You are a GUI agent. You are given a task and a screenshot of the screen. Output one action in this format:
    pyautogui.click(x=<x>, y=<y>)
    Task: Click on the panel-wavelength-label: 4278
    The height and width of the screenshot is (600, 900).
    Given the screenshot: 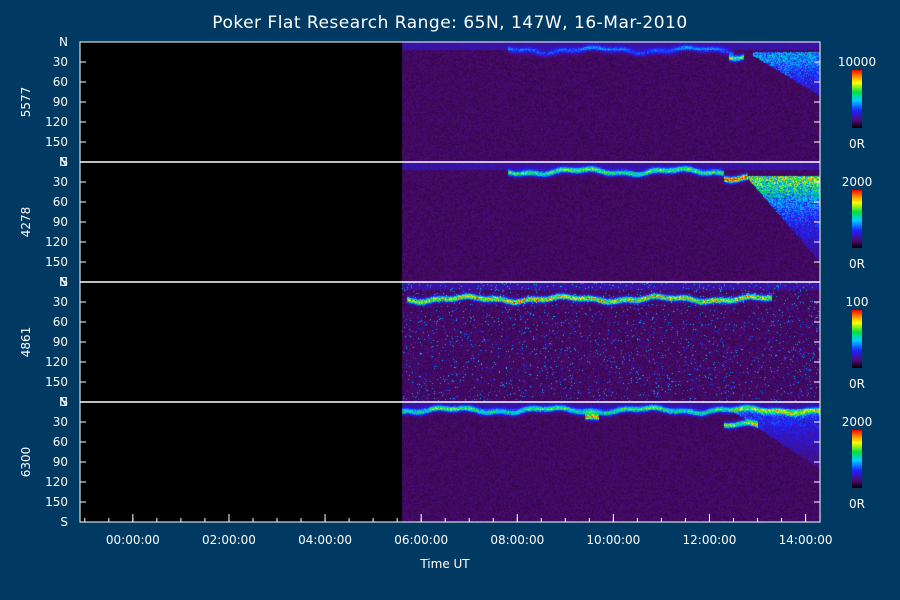 What is the action you would take?
    pyautogui.click(x=26, y=222)
    